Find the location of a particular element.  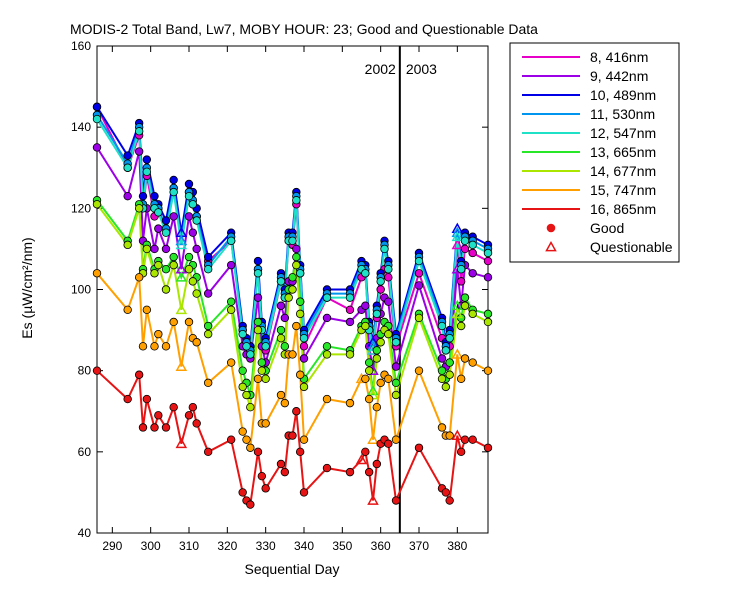

x-tick-label: 330 is located at coordinates (266, 546).